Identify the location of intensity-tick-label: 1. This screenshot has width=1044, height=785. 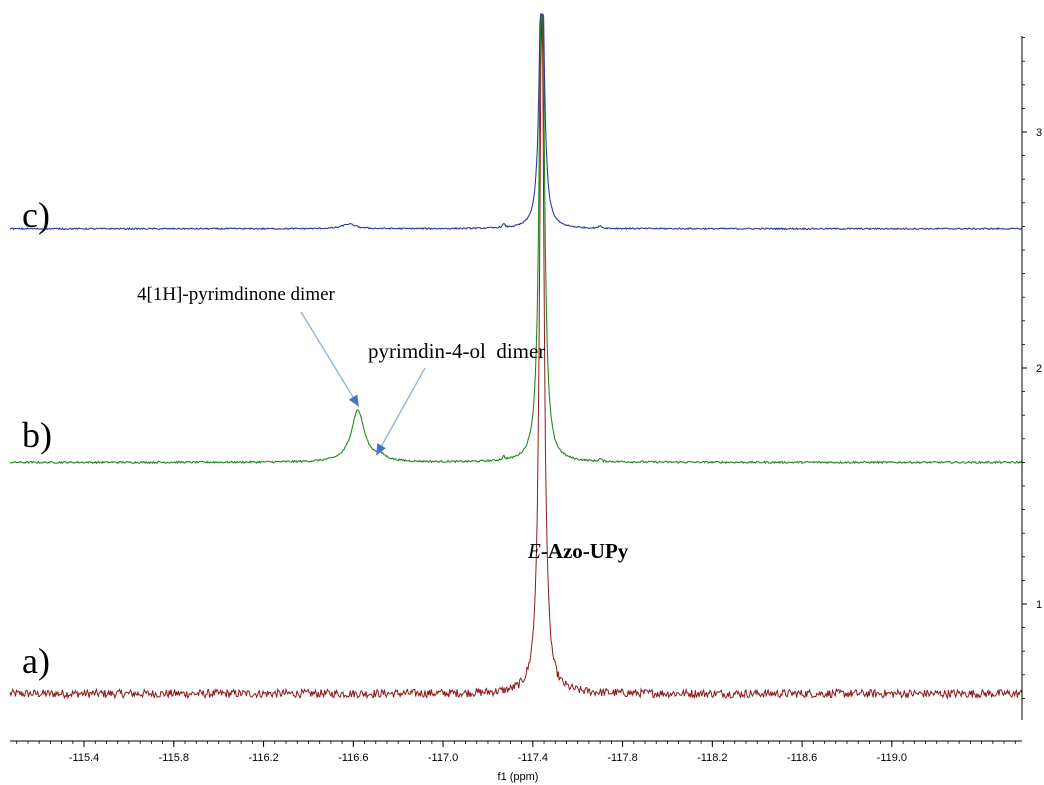
(1039, 605).